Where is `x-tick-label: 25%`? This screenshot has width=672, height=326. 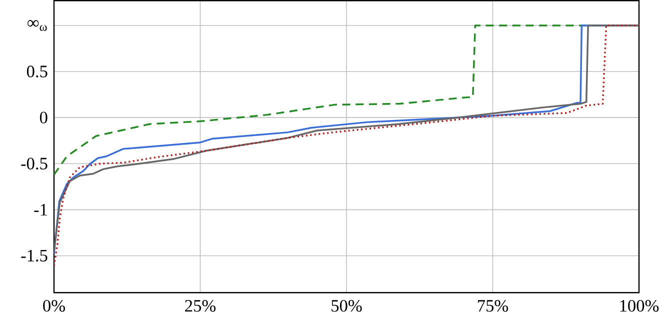
x-tick-label: 25% is located at coordinates (200, 306).